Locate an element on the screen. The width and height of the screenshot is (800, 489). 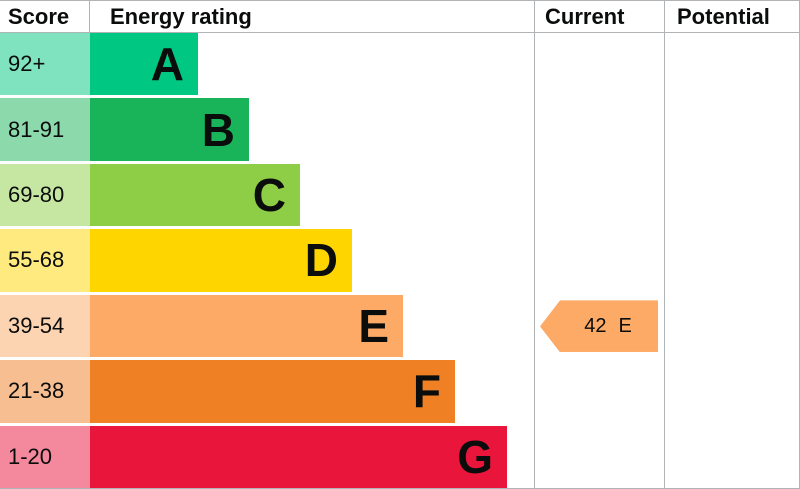
rating-bar-g: G is located at coordinates (298, 456).